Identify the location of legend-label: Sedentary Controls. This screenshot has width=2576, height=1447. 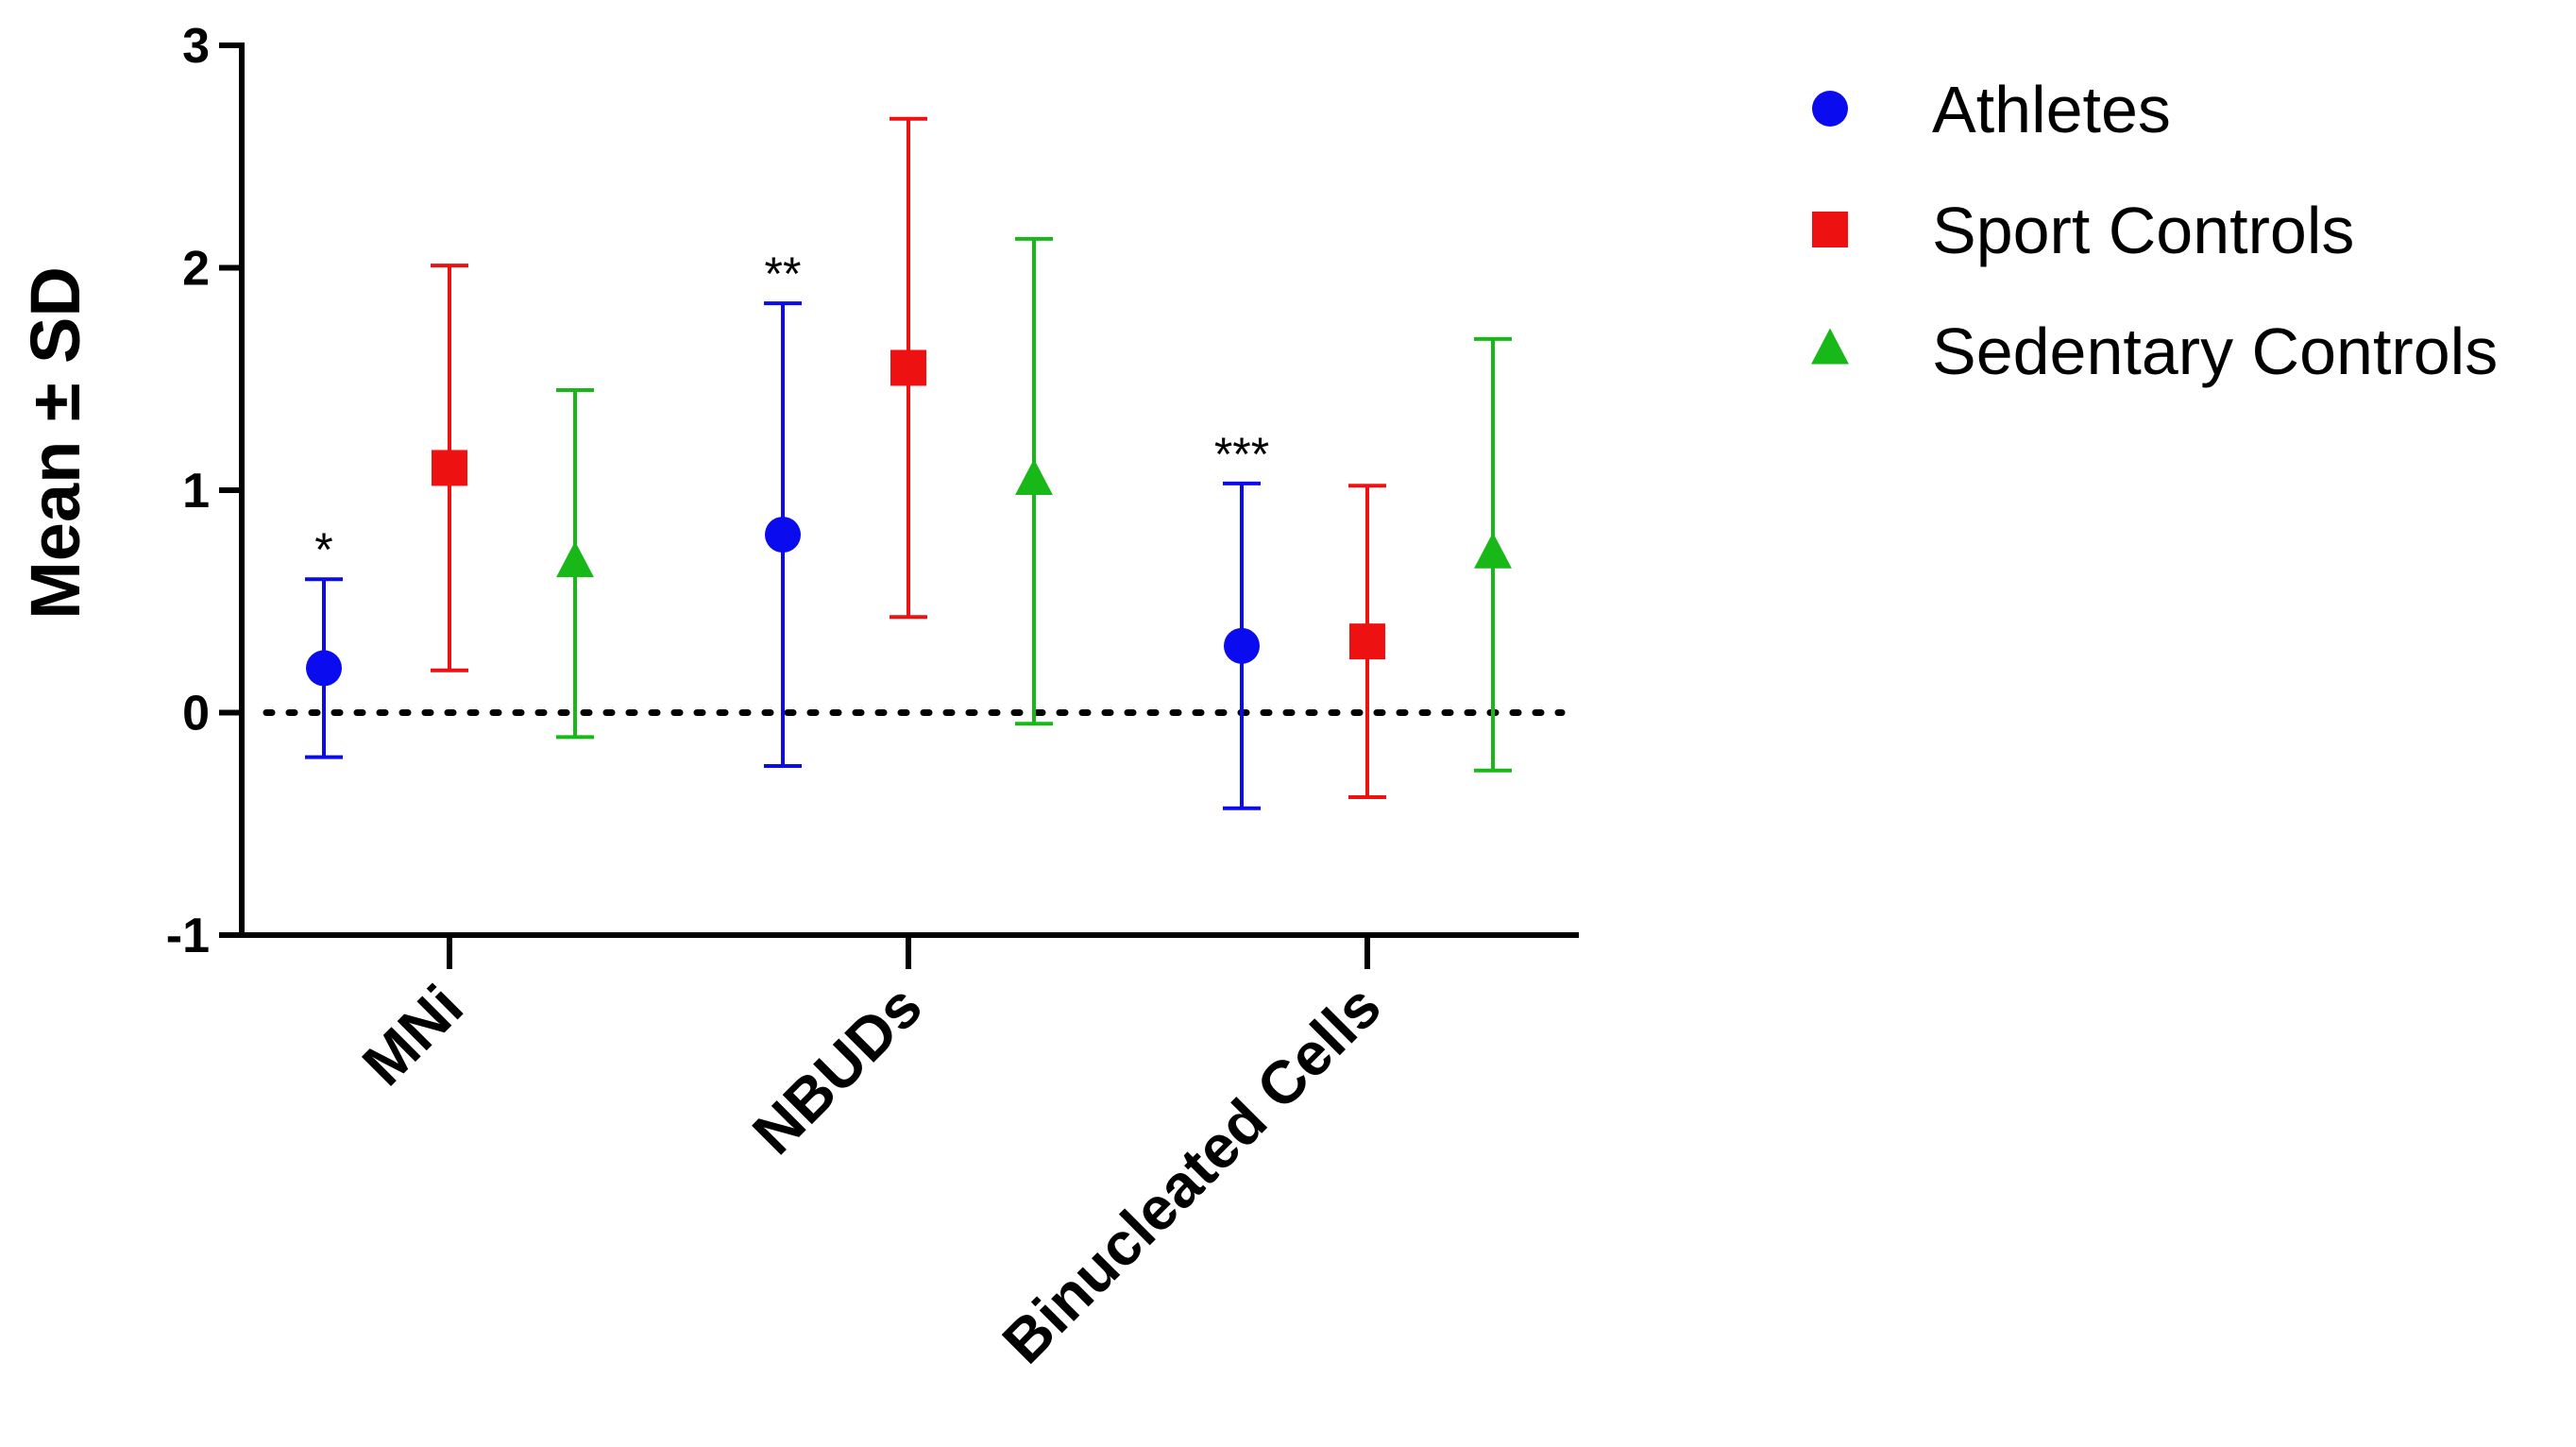
(2215, 351).